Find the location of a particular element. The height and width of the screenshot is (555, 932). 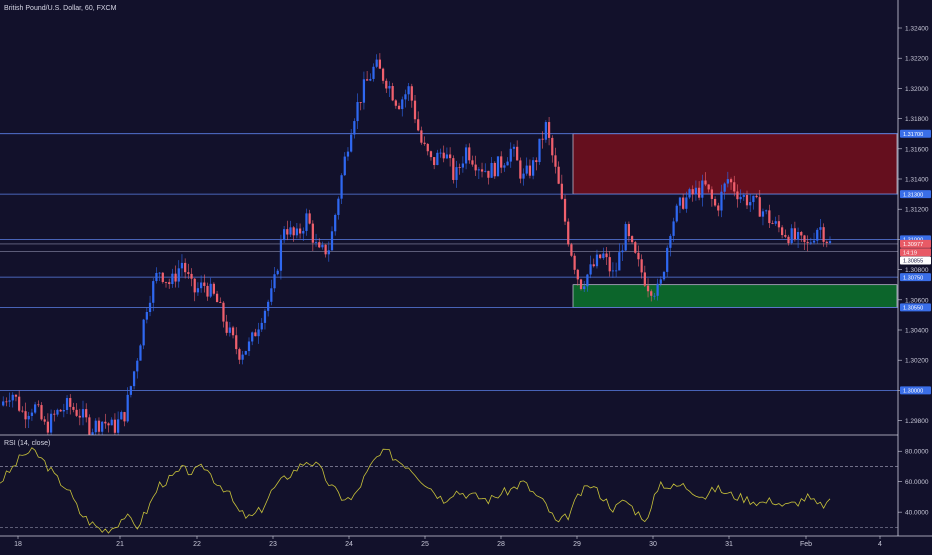

price-tick-label: 1.32000 is located at coordinates (917, 89).